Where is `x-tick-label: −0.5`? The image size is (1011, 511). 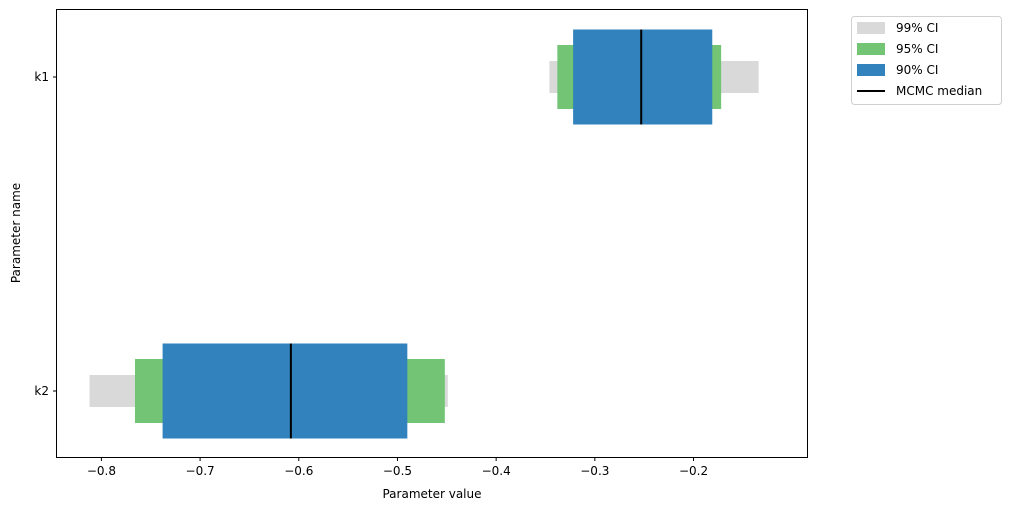
x-tick-label: −0.5 is located at coordinates (397, 471).